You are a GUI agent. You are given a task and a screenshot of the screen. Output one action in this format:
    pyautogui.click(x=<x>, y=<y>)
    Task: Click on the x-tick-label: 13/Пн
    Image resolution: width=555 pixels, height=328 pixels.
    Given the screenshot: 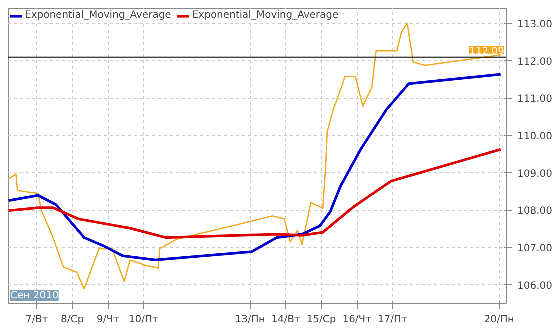 What is the action you would take?
    pyautogui.click(x=250, y=320)
    